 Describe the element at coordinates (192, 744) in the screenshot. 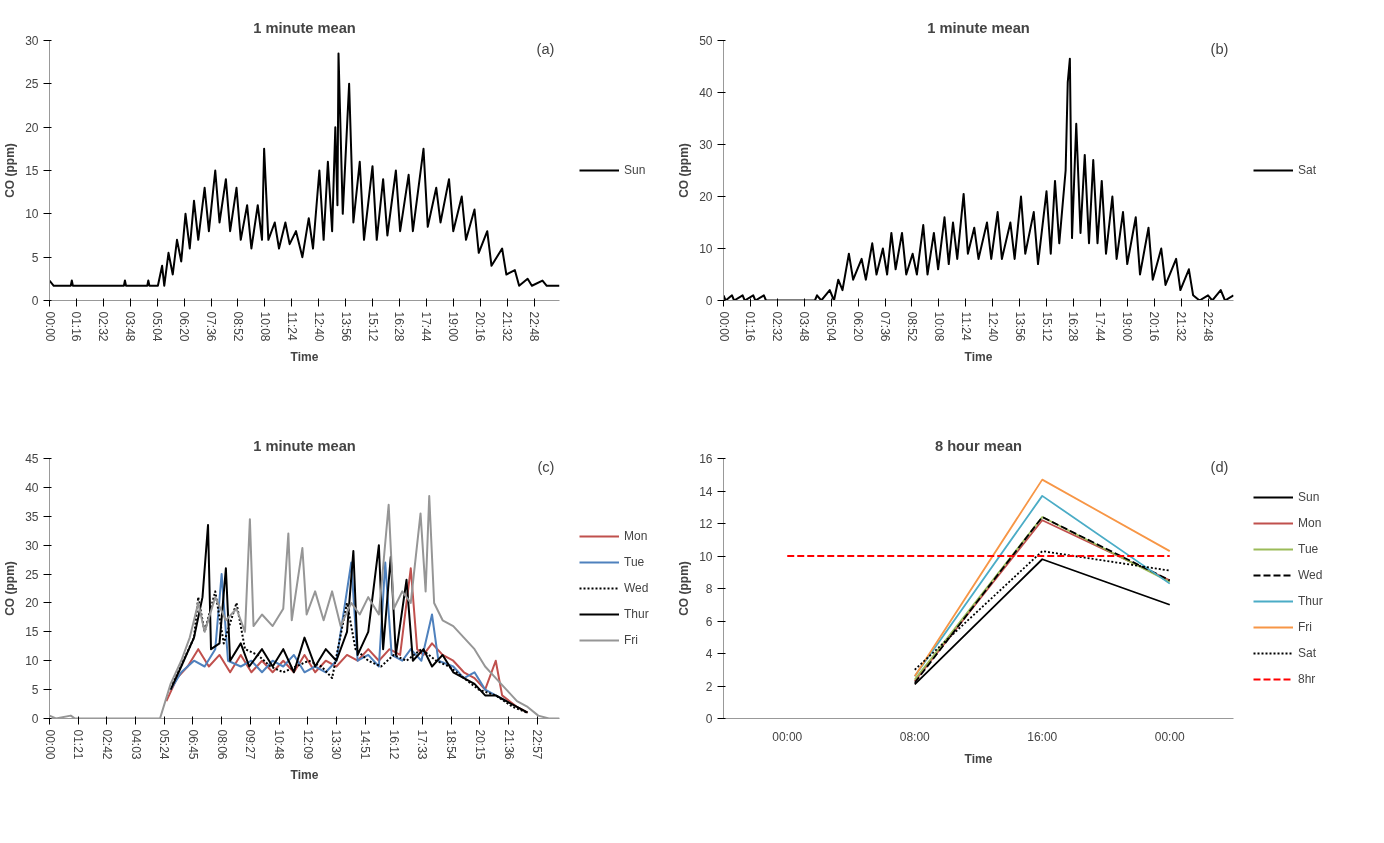

I see `x-tick-label: 06:45` at that location.